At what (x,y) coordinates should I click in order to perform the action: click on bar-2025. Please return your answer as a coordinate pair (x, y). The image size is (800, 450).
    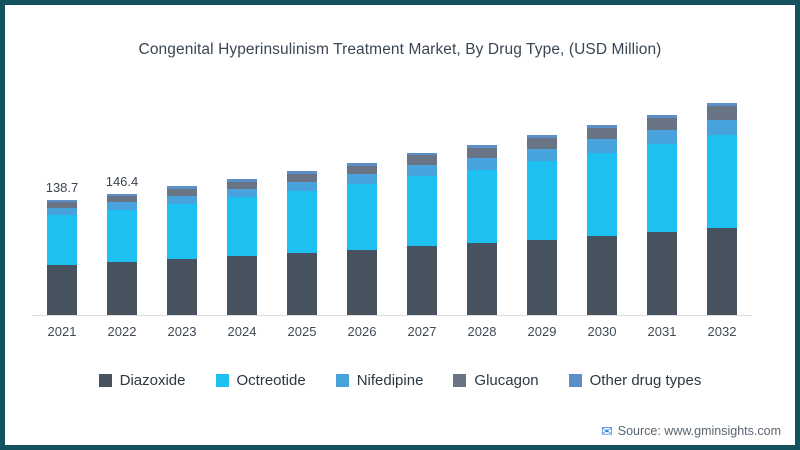
    Looking at the image, I should click on (302, 243).